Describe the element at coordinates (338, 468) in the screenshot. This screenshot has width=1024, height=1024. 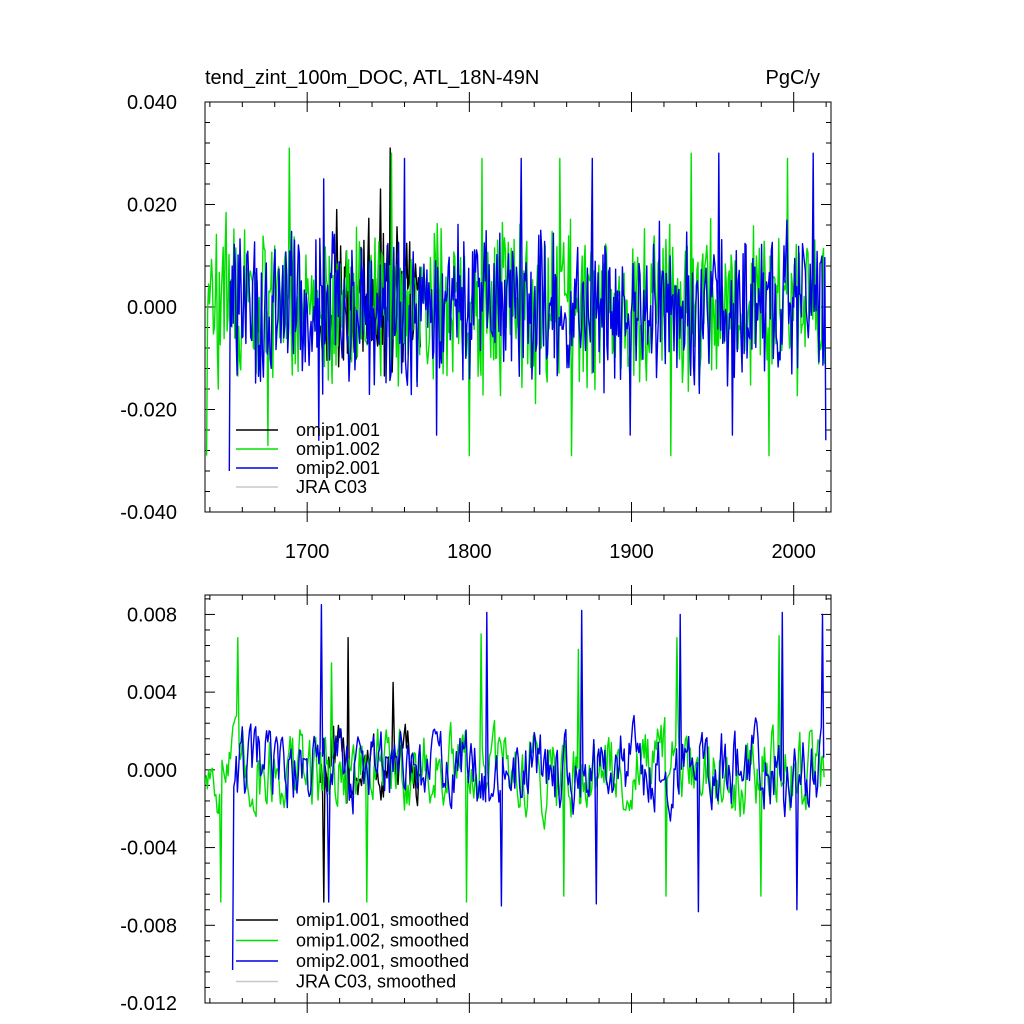
I see `legend-label: omip2.001` at that location.